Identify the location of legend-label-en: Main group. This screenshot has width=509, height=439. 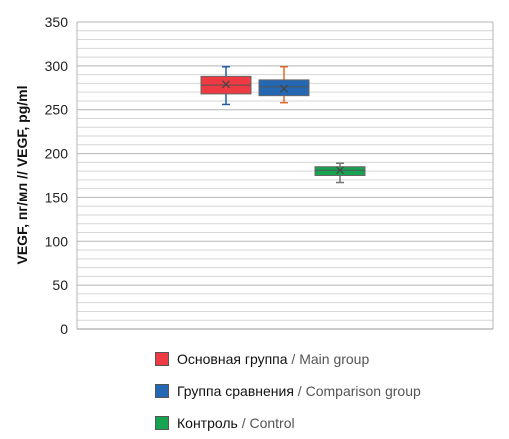
(334, 359).